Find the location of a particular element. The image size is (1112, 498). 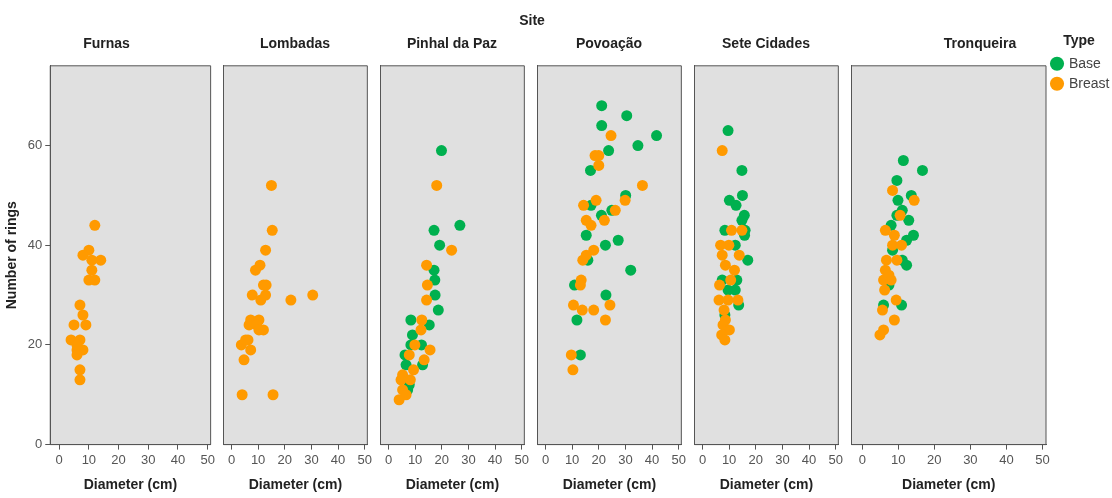

chart-title: Pinhal da Paz is located at coordinates (452, 43).